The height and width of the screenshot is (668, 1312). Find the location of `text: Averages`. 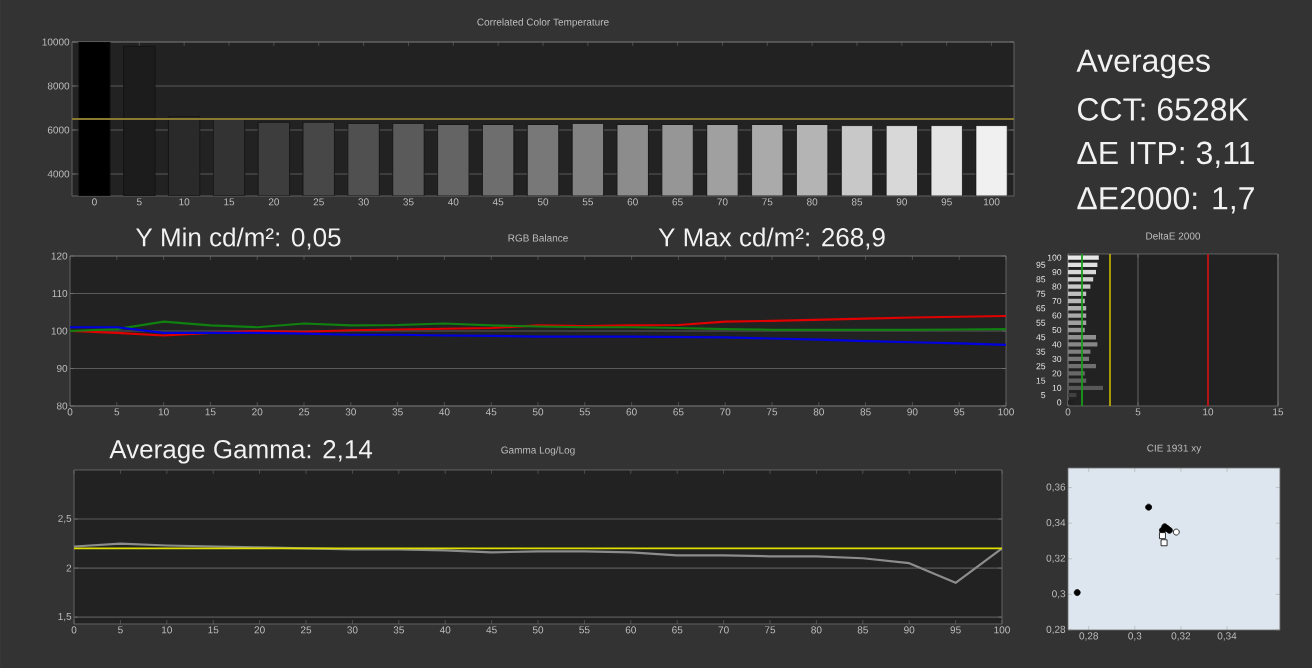

text: Averages is located at coordinates (1143, 64).